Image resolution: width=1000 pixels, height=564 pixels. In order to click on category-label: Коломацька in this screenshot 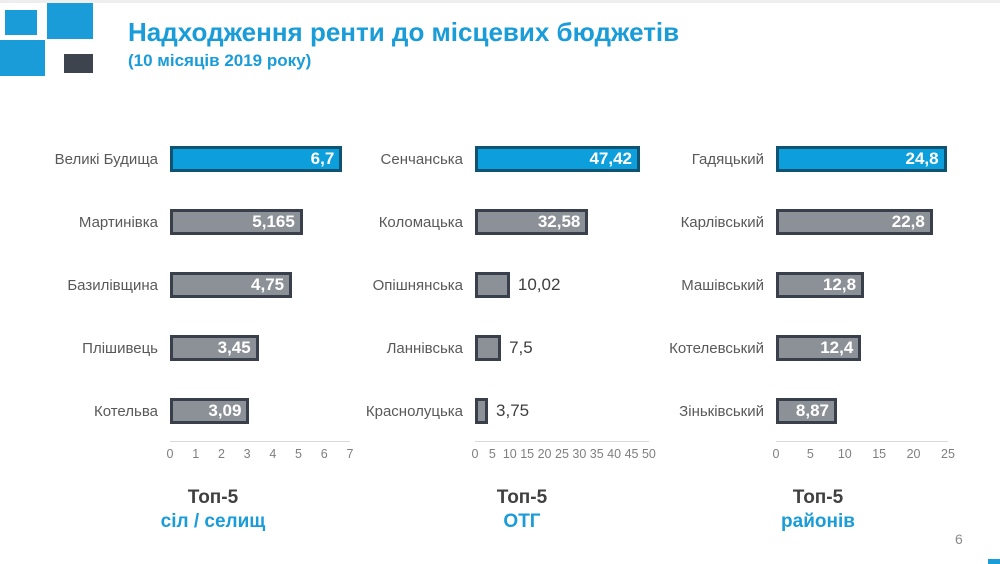, I will do `click(420, 222)`.